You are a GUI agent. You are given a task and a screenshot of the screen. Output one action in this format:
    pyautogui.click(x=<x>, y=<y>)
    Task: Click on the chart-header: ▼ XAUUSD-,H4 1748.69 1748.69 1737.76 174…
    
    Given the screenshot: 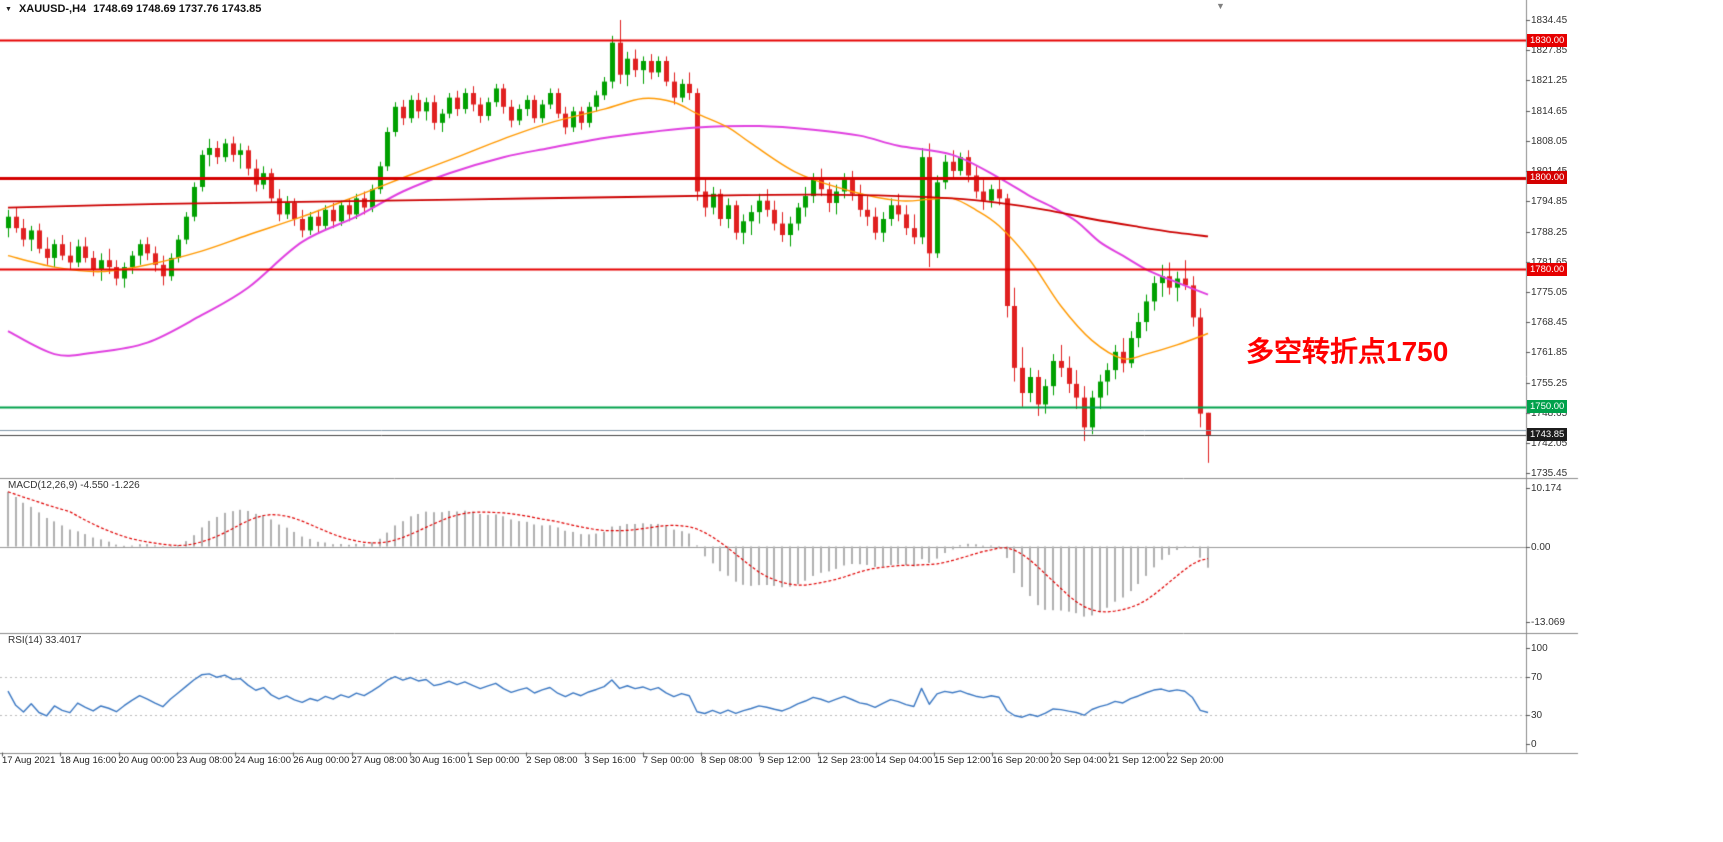 What is the action you would take?
    pyautogui.click(x=133, y=9)
    